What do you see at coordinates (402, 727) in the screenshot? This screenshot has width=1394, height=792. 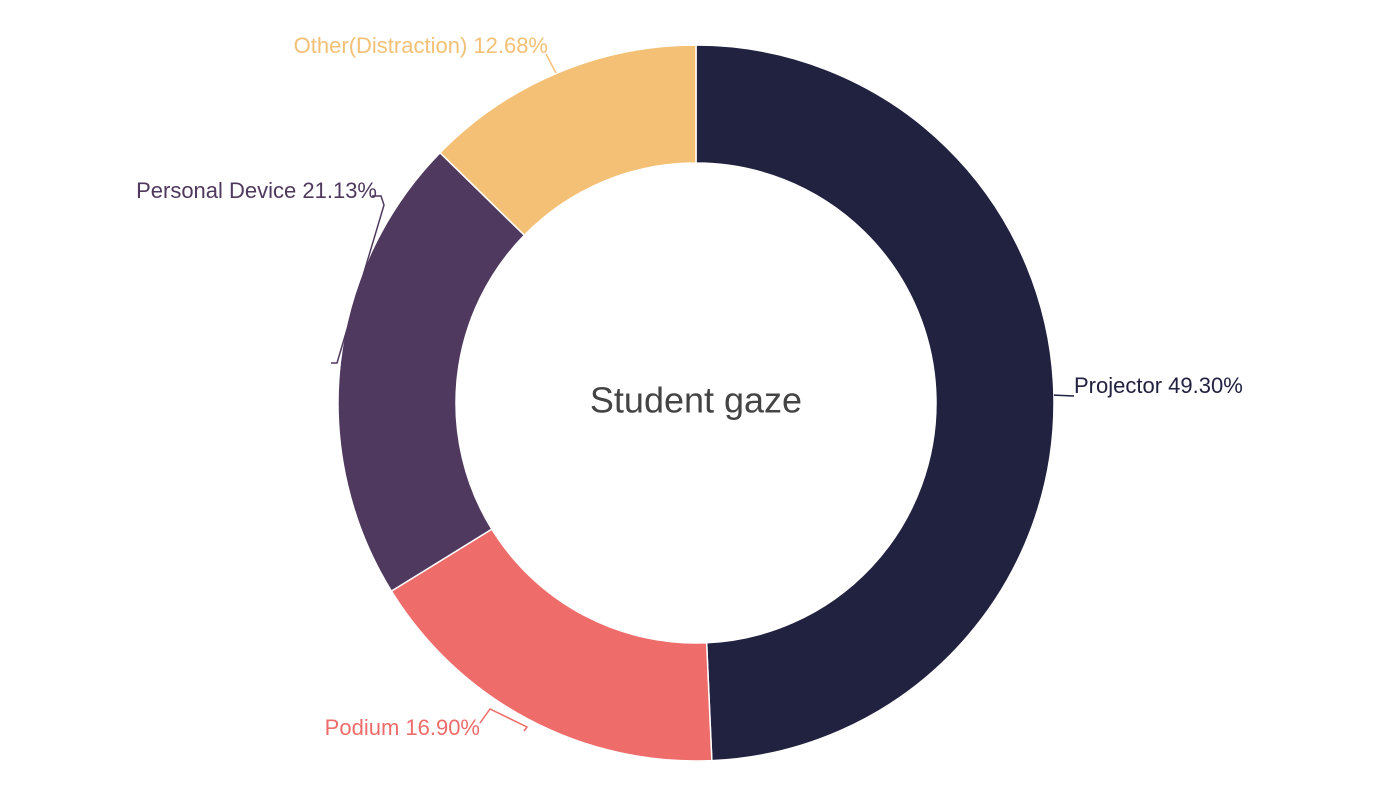 I see `slice-label-1: Podium 16.90%` at bounding box center [402, 727].